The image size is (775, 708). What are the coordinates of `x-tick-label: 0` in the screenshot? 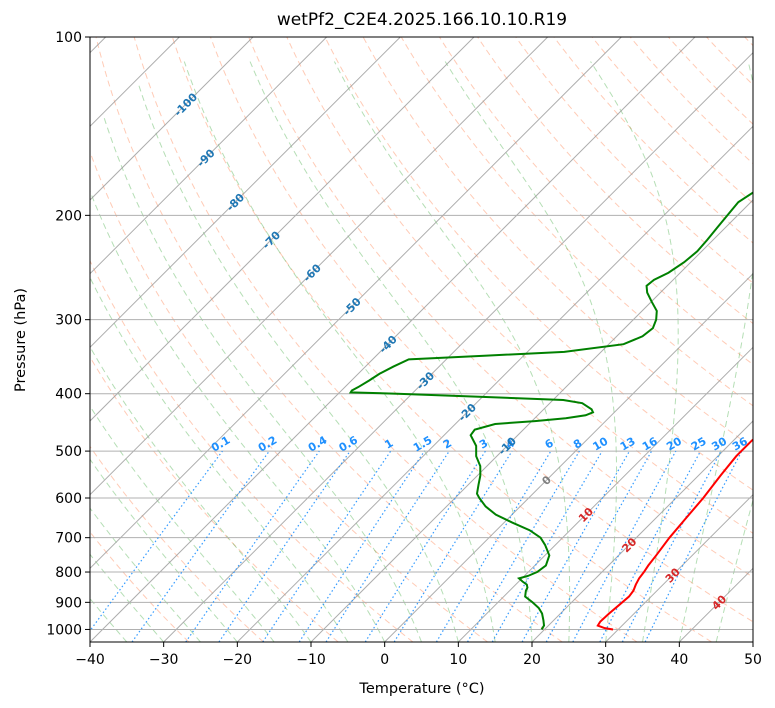 It's located at (384, 660).